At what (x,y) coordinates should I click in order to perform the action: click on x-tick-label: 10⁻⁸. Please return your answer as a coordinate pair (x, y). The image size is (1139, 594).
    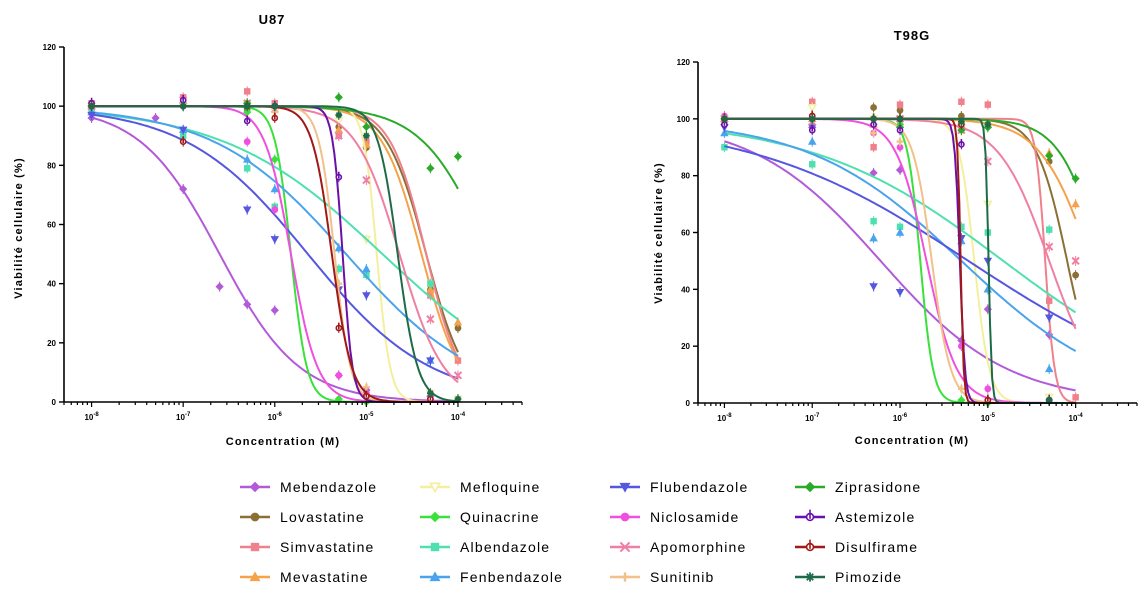
    Looking at the image, I should click on (91, 417).